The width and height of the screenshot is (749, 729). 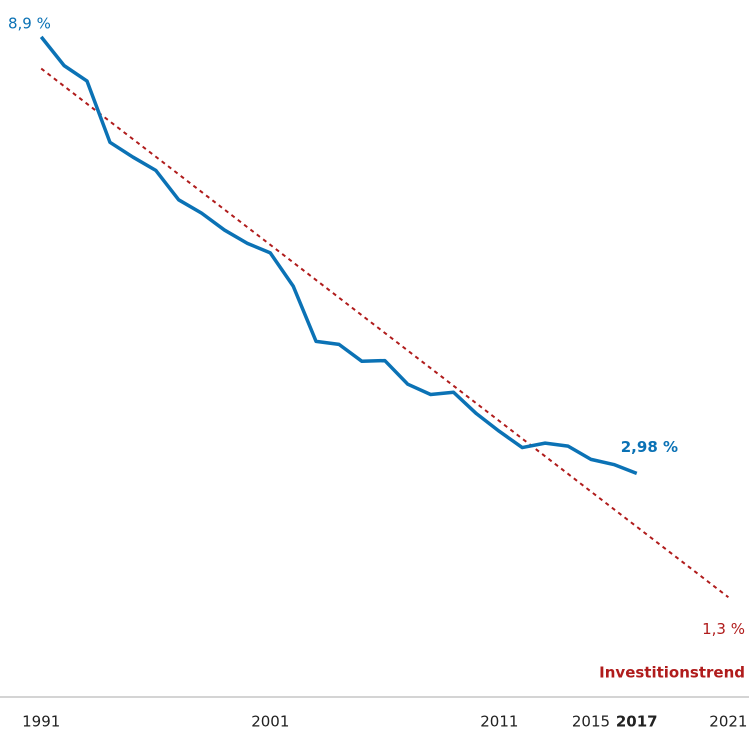 What do you see at coordinates (499, 721) in the screenshot?
I see `x-tick-label: 2011` at bounding box center [499, 721].